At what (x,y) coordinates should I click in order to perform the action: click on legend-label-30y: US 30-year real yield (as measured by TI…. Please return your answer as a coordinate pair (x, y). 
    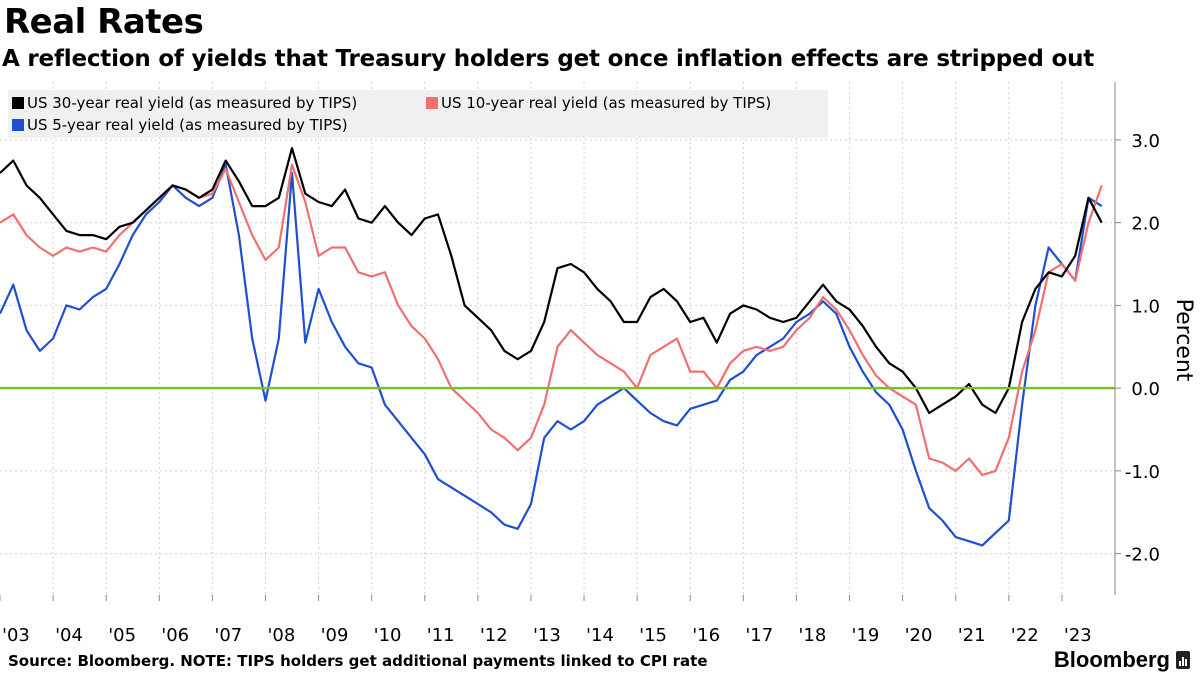
    Looking at the image, I should click on (192, 103).